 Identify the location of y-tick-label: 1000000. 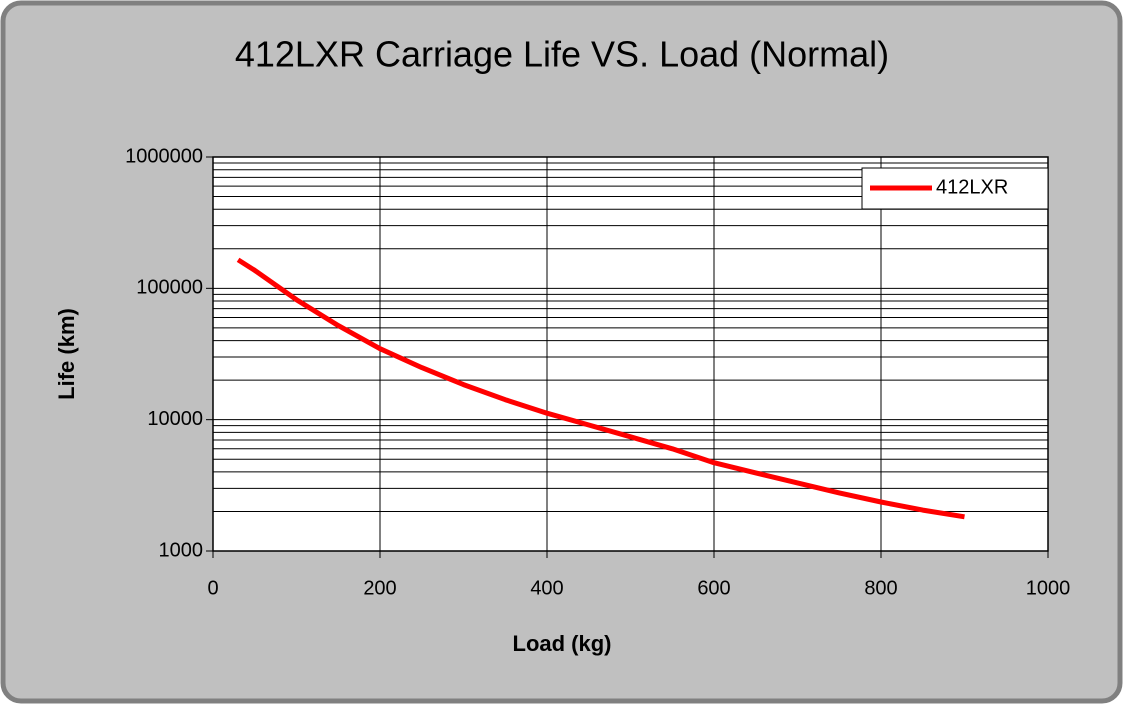
(164, 156).